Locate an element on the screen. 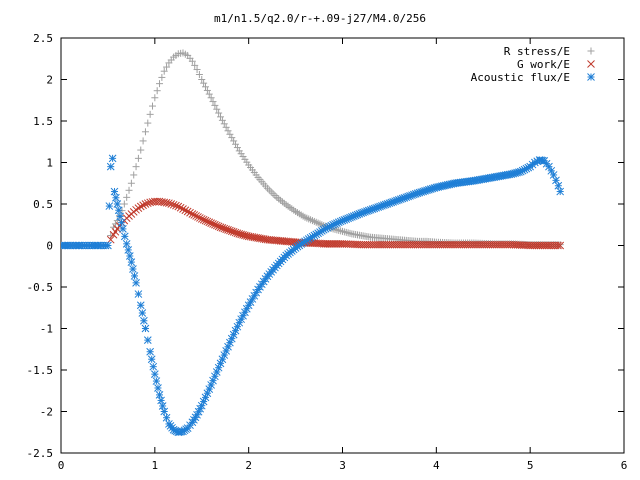 The width and height of the screenshot is (640, 480). x-tick-label: 4 is located at coordinates (436, 465).